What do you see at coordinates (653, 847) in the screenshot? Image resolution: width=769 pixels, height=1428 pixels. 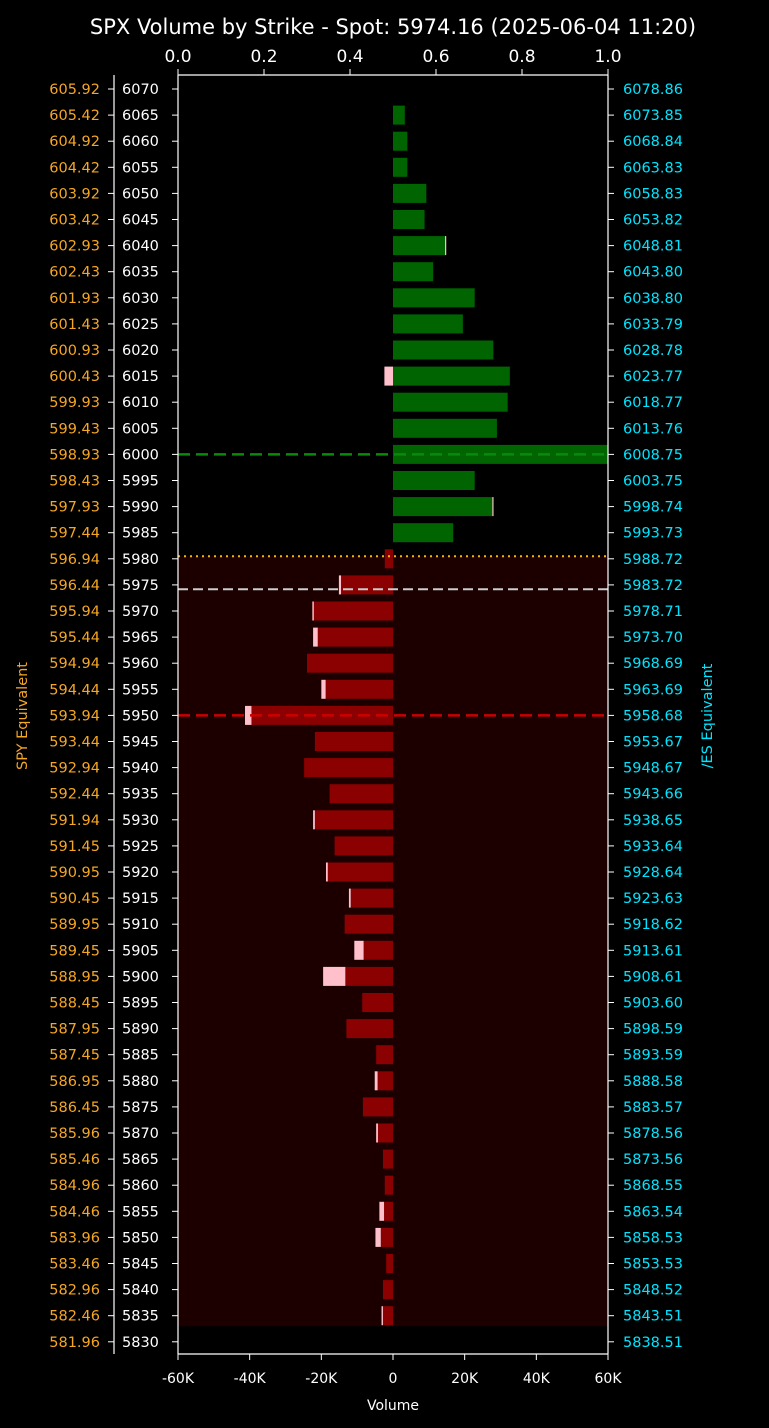 I see `es-tick-label: 5933.64` at bounding box center [653, 847].